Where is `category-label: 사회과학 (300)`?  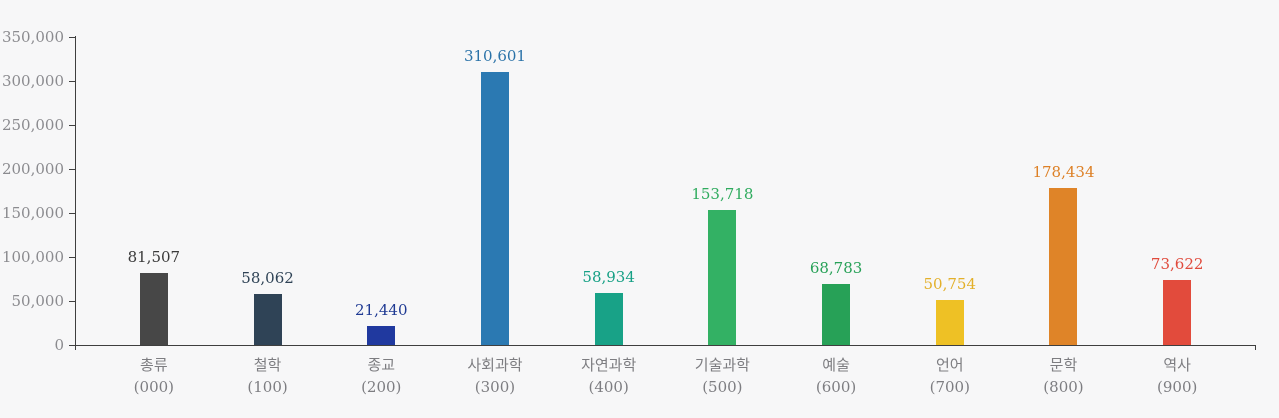
category-label: 사회과학 (300) is located at coordinates (495, 376).